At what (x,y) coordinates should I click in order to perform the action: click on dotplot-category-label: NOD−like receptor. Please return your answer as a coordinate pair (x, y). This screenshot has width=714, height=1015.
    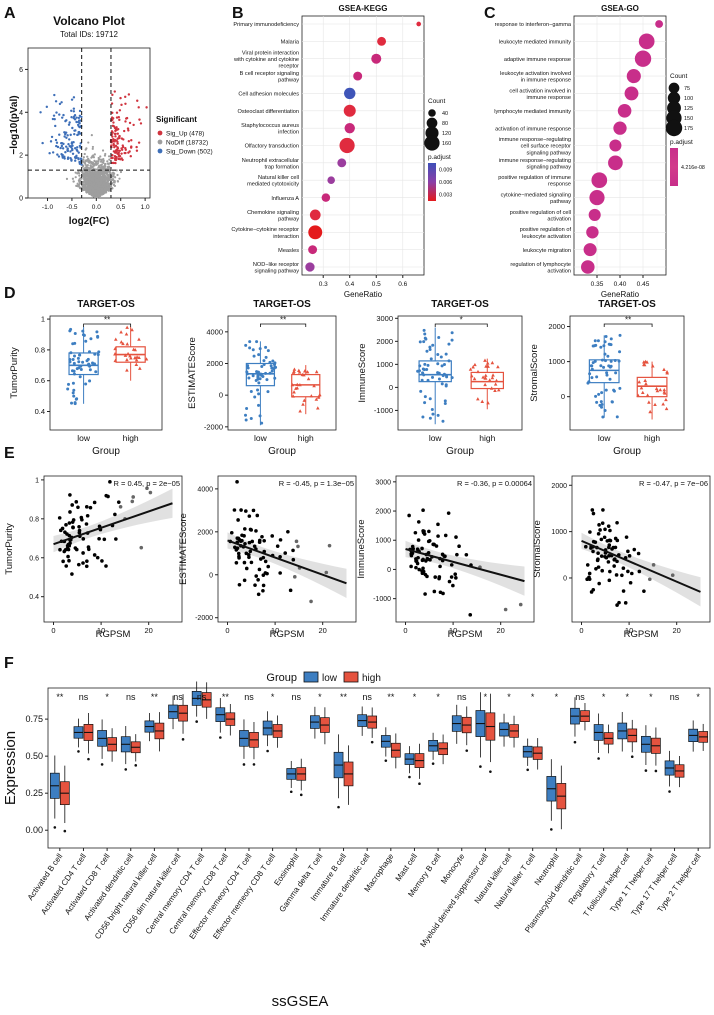
    Looking at the image, I should click on (276, 265).